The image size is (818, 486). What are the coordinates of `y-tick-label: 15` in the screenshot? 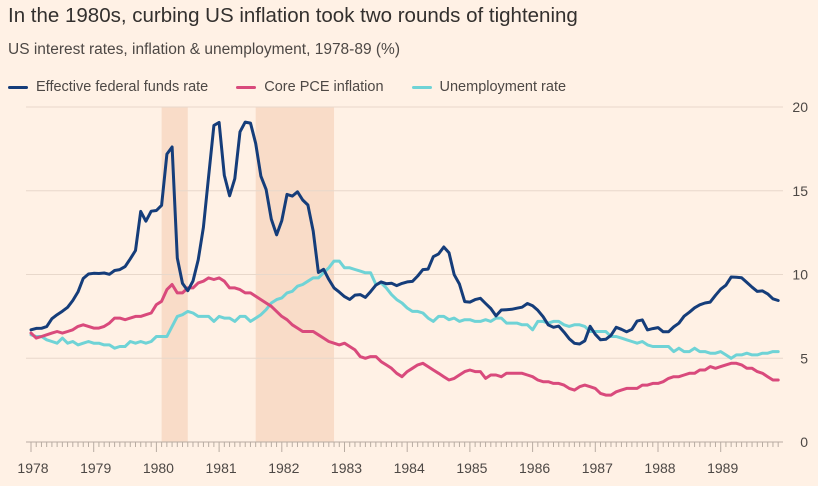 It's located at (800, 191).